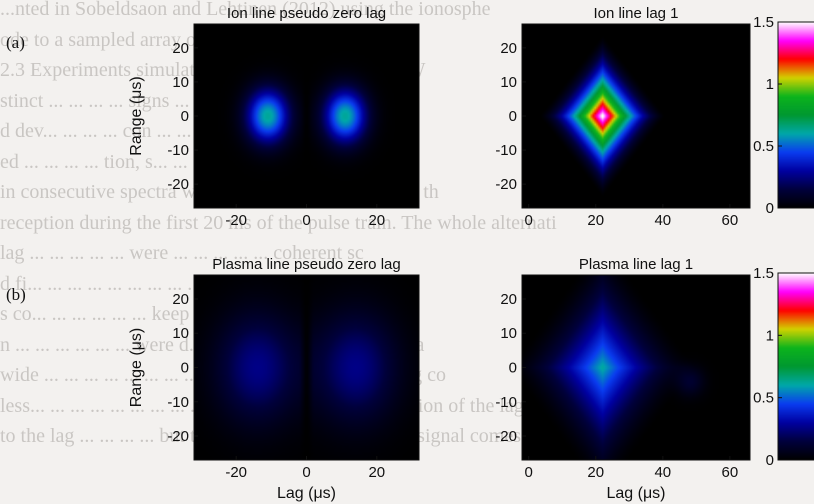 Image resolution: width=814 pixels, height=504 pixels. I want to click on colorbar-a: 1.5 1 0.5 0, so click(783, 115).